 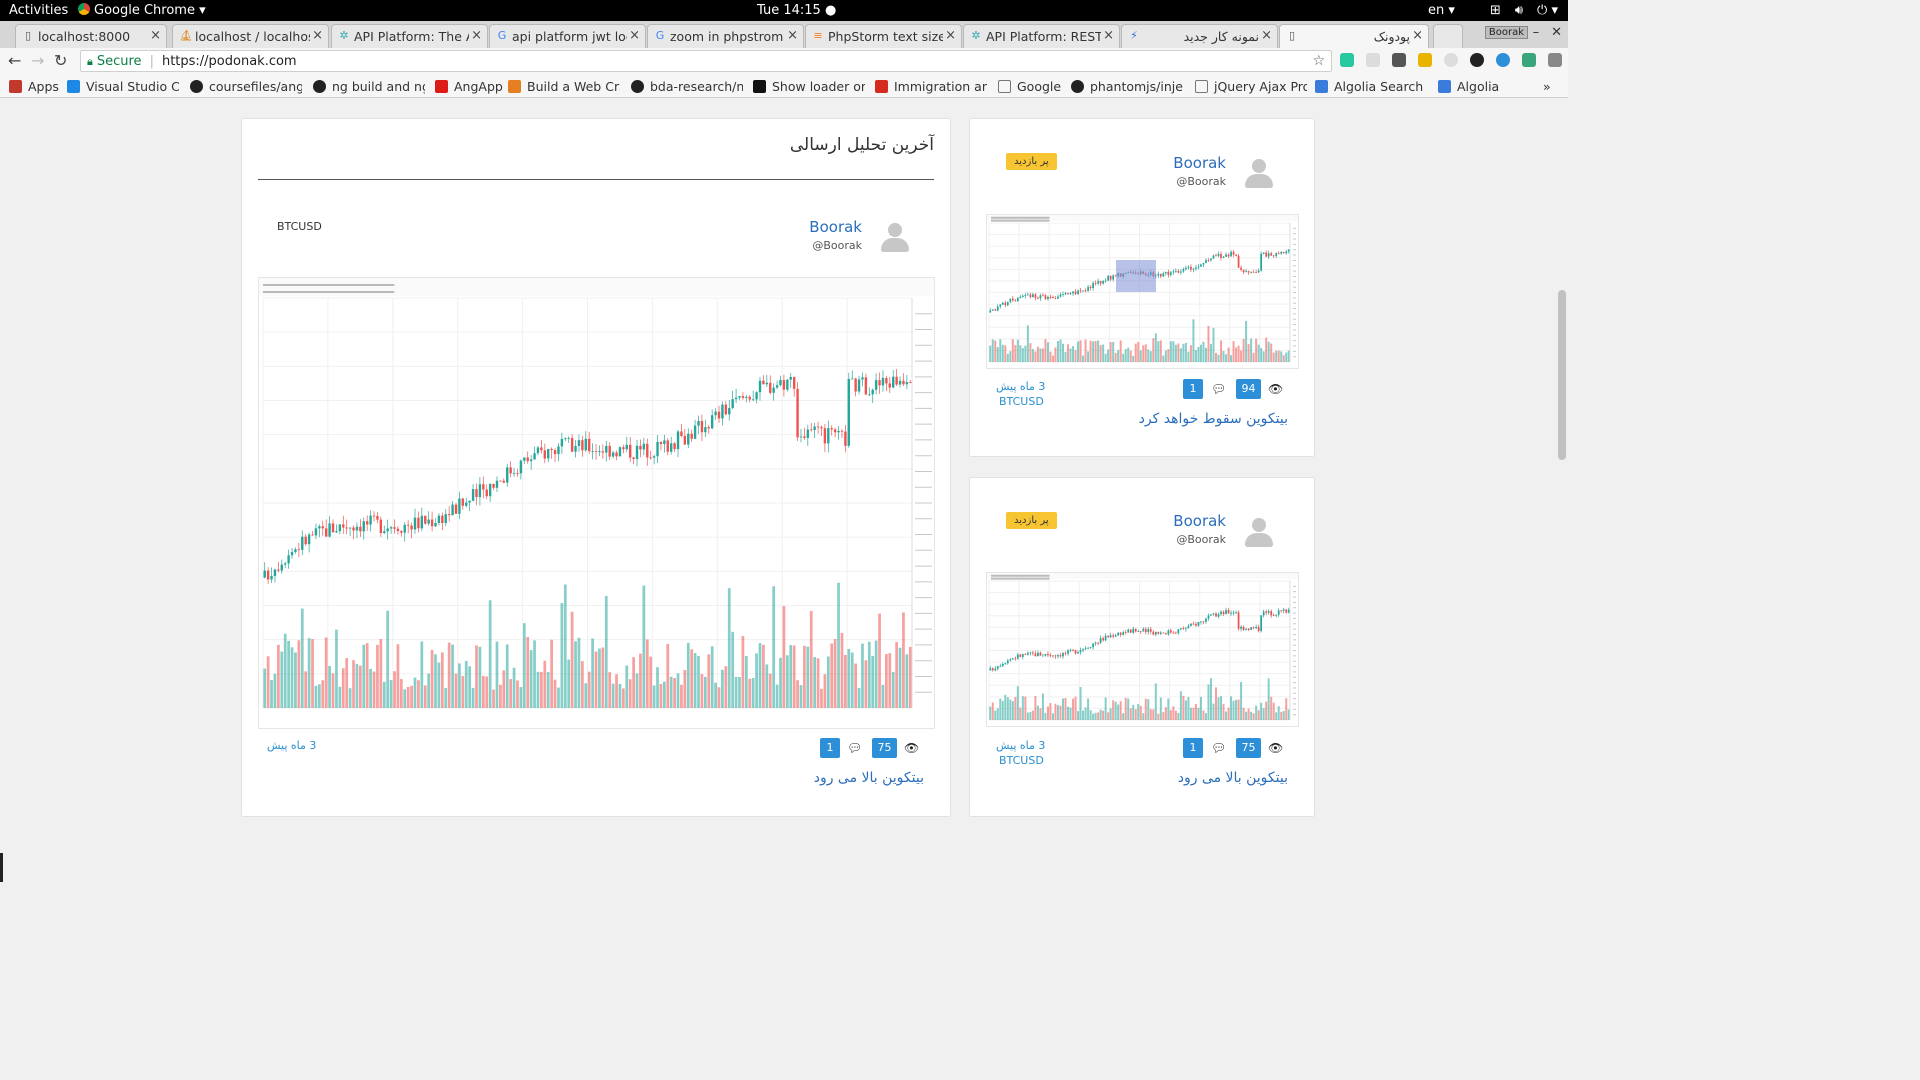 I want to click on tab-label: localhost:8000, so click(x=84, y=36).